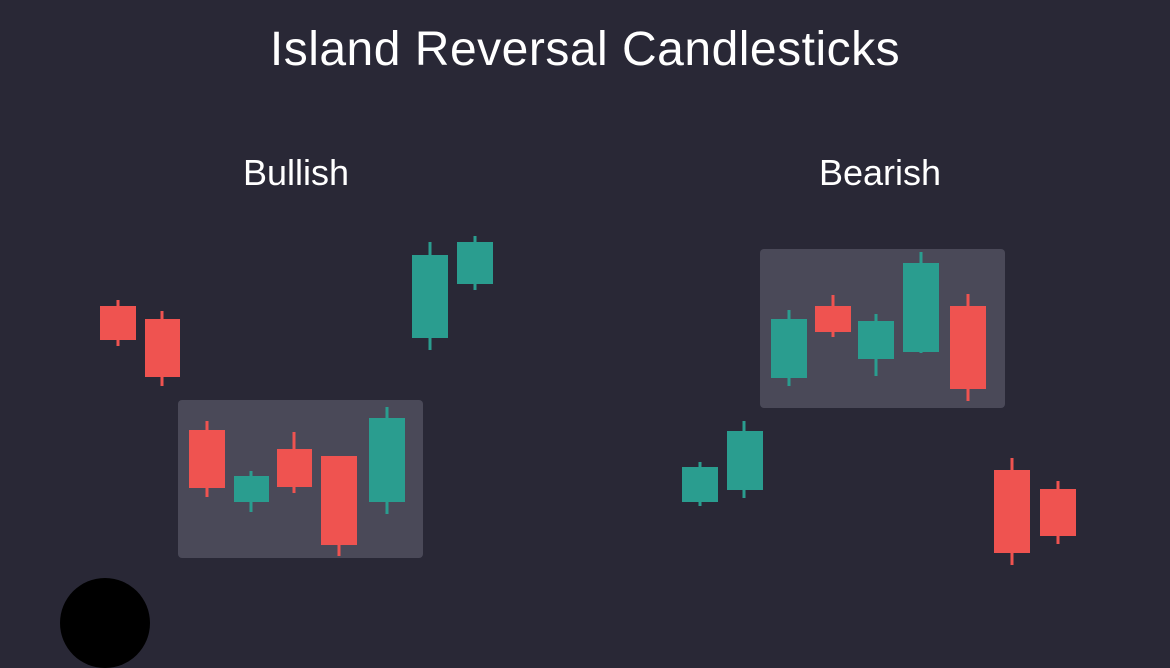 The image size is (1170, 668). I want to click on bullish-label: Bullish, so click(296, 172).